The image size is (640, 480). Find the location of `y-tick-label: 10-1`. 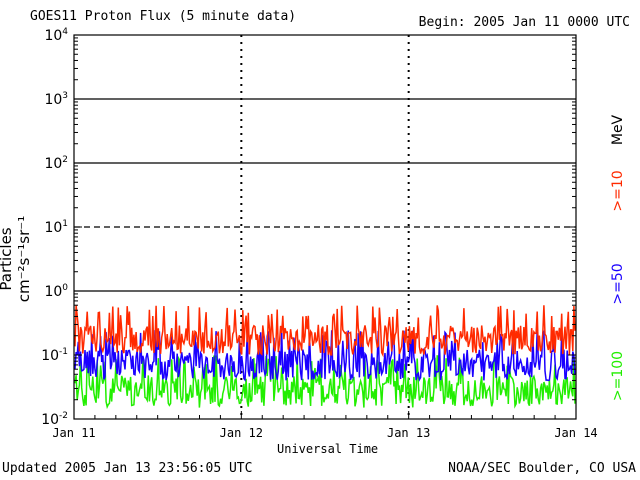

y-tick-label: 10-1 is located at coordinates (54, 355).